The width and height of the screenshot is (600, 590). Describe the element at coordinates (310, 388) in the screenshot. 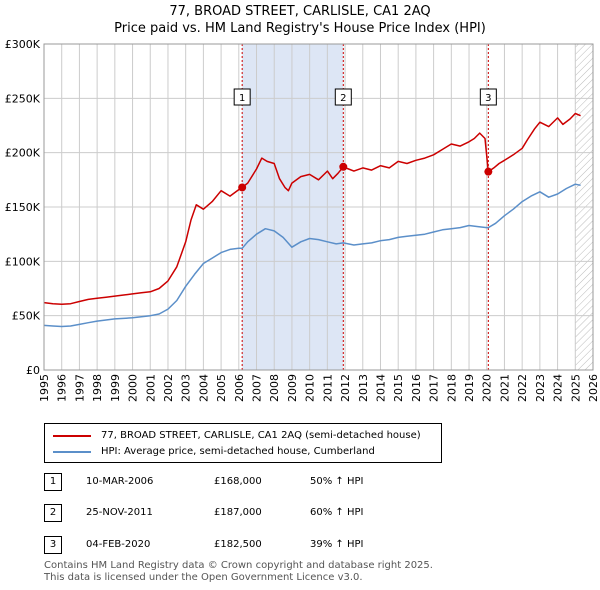

I see `x-tick-label: 2010` at that location.